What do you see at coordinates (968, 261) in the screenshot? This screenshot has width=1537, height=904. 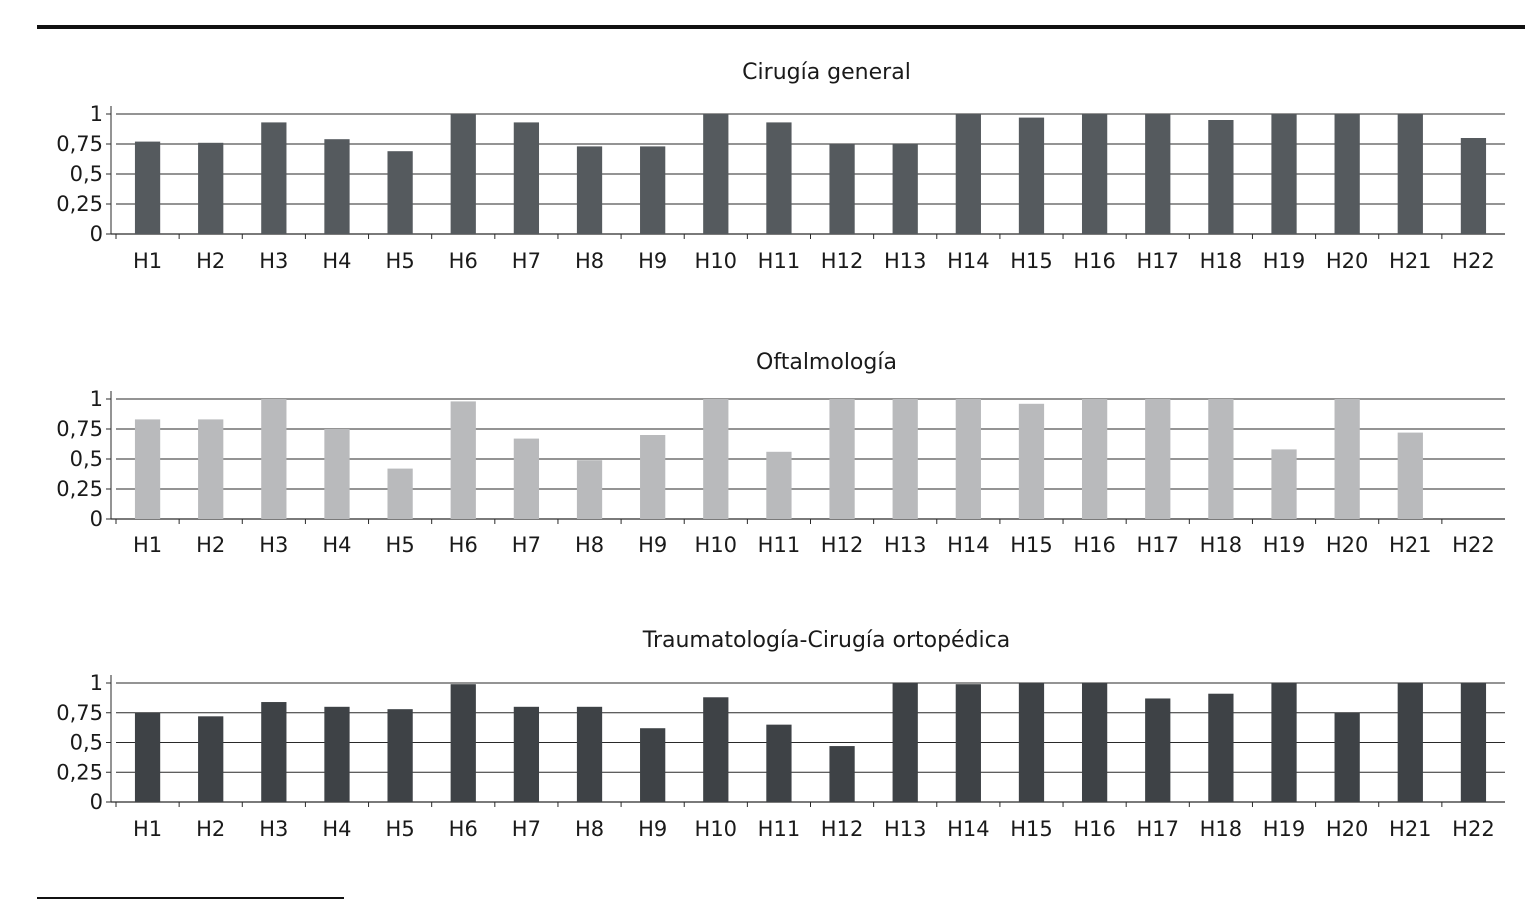 I see `x-category-label: H14` at bounding box center [968, 261].